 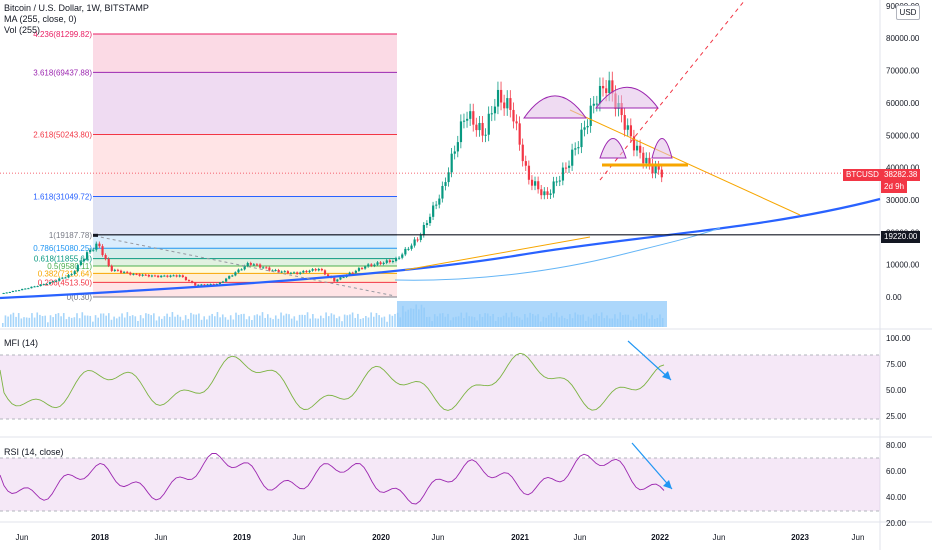 I want to click on currency-button: USD, so click(x=908, y=12).